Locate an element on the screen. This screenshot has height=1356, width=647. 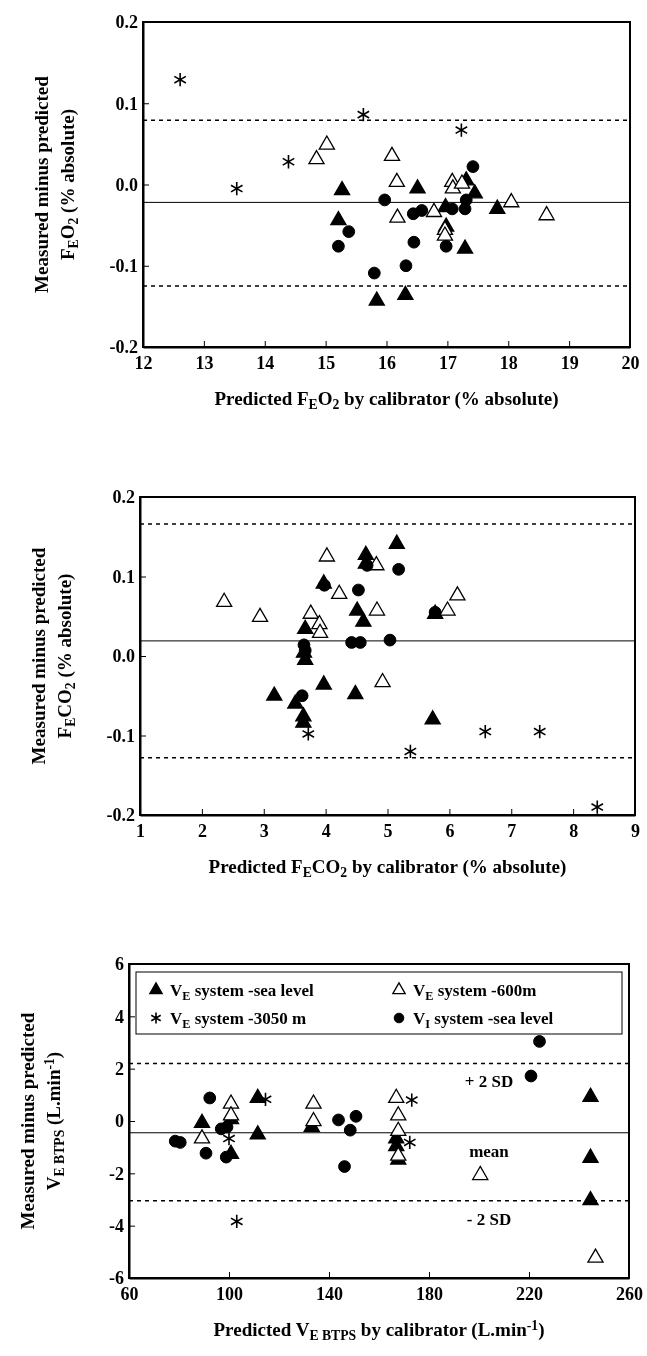
y-tick-label: 6 is located at coordinates (119, 964).